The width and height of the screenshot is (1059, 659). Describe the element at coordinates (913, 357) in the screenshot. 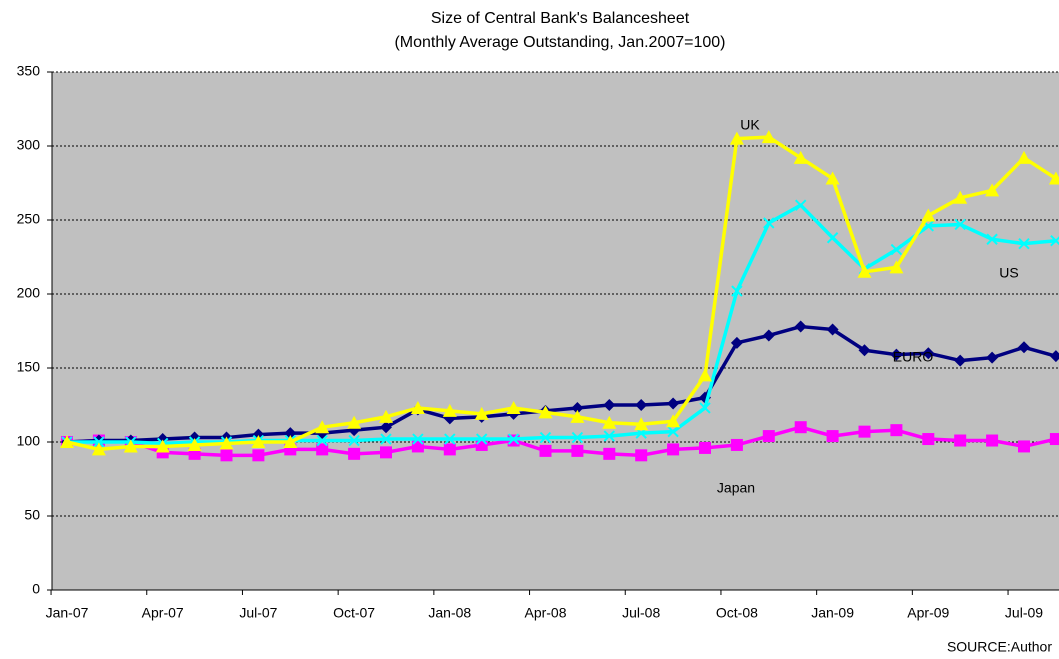

I see `series-label: EURO` at that location.